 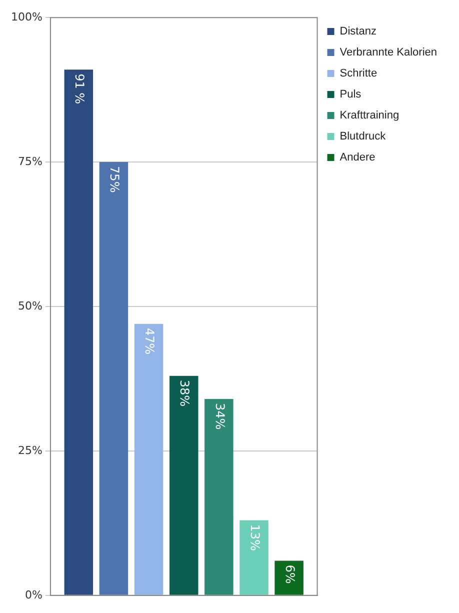 What do you see at coordinates (219, 416) in the screenshot?
I see `data-label: 34%` at bounding box center [219, 416].